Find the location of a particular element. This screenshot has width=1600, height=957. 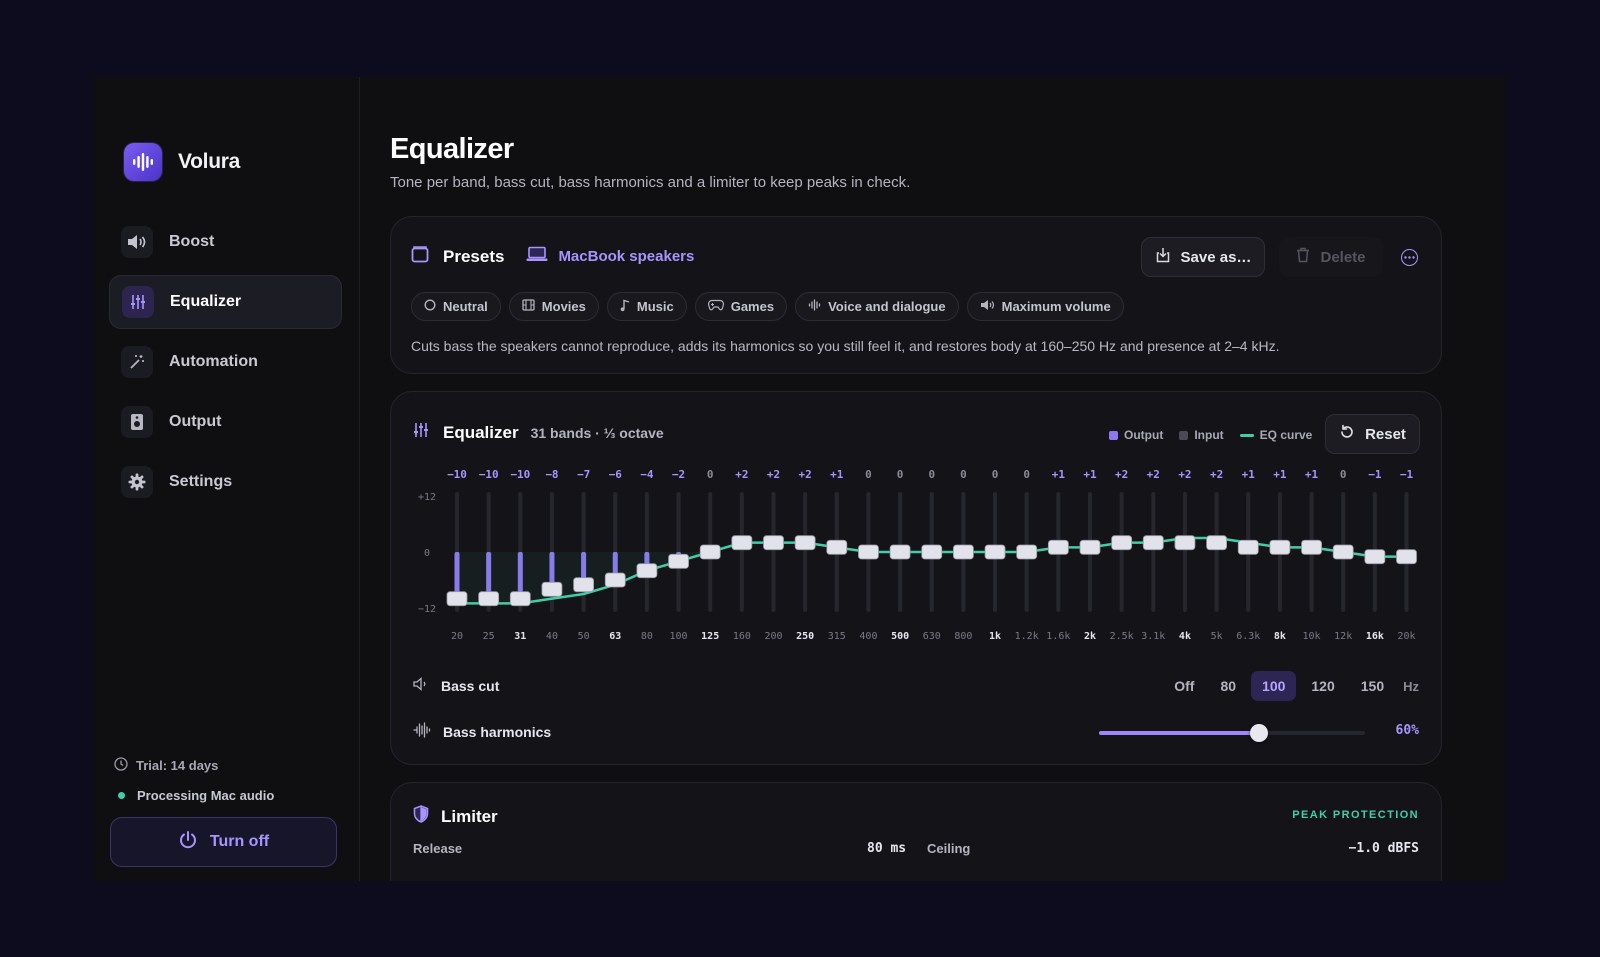

sidebar-item-label: Equalizer is located at coordinates (206, 301).